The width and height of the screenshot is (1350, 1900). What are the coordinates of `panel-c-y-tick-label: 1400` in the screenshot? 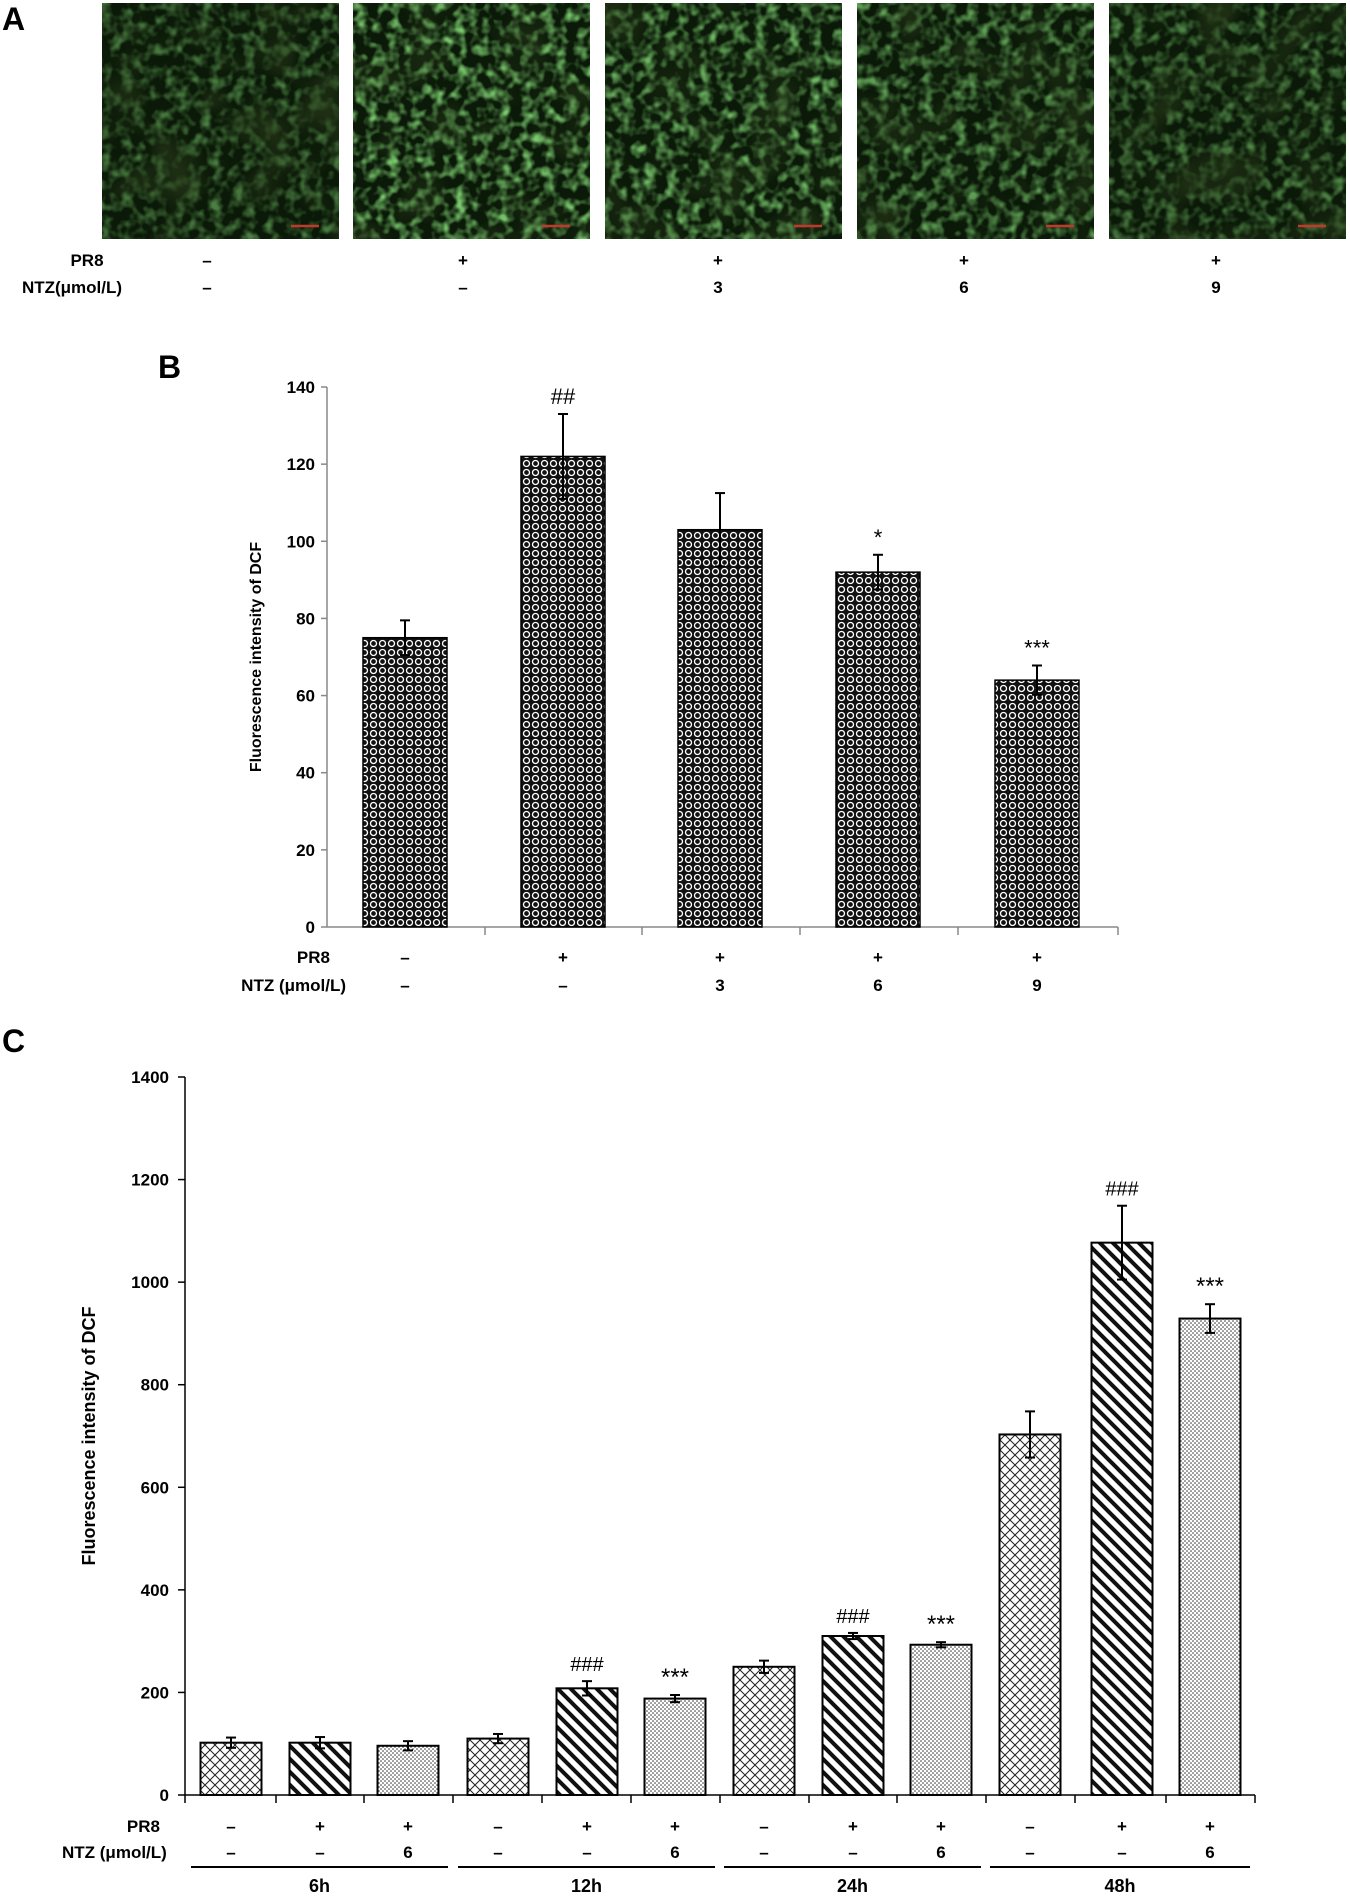 It's located at (150, 1077).